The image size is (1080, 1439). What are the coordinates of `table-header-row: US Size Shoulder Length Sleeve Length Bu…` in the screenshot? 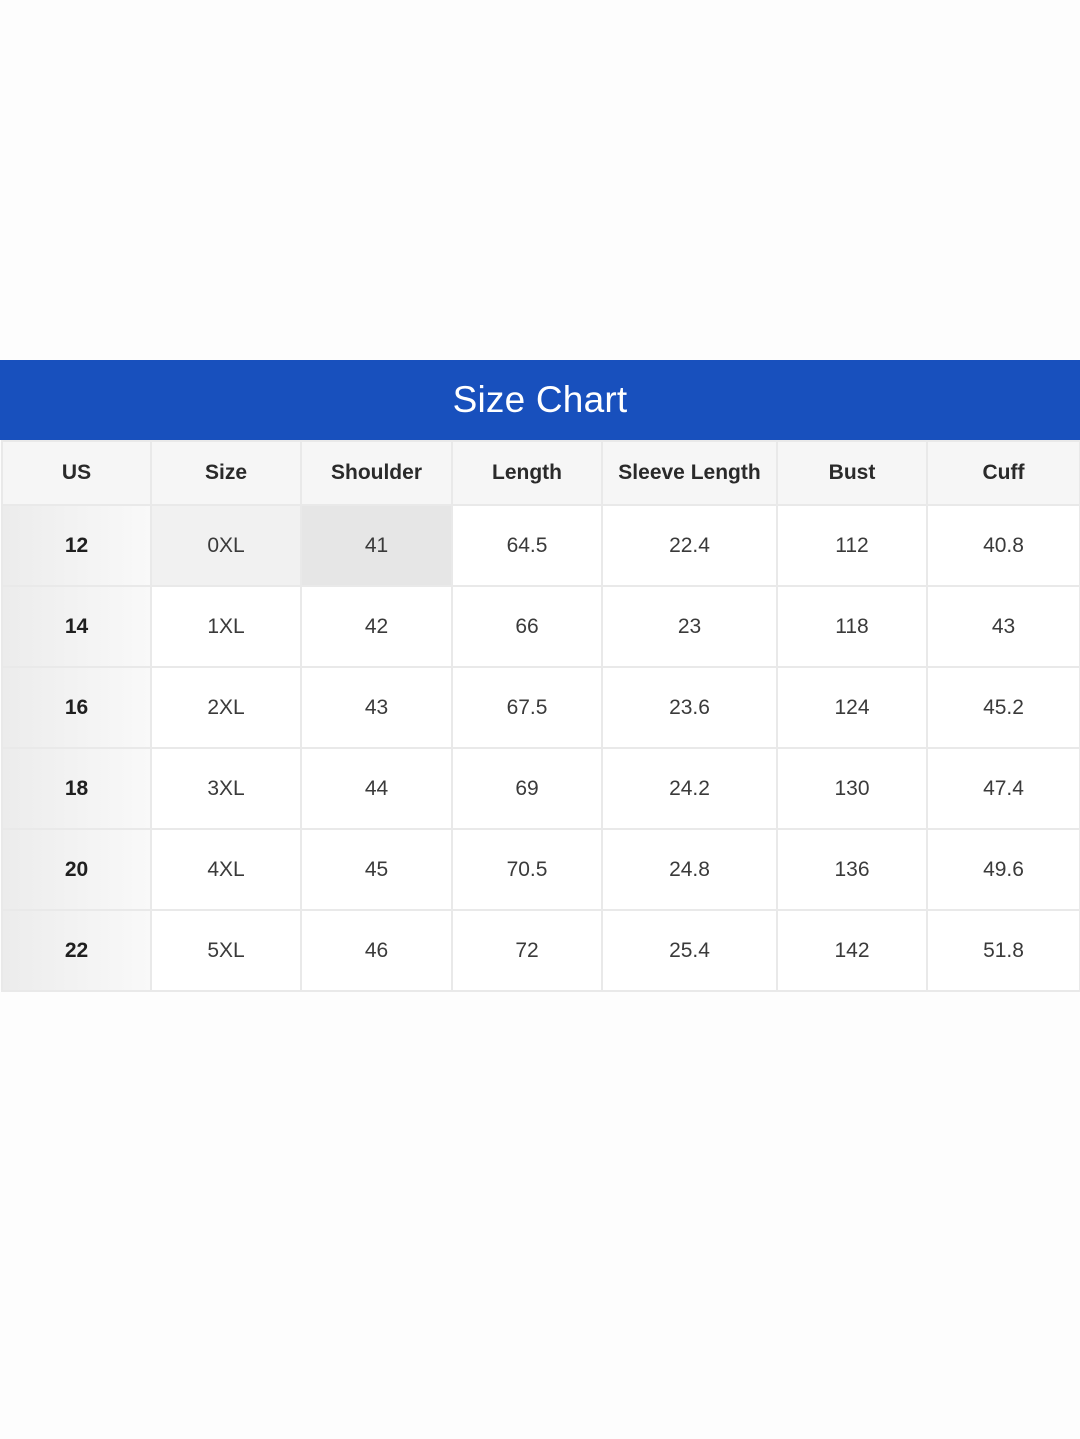 It's located at (540, 473).